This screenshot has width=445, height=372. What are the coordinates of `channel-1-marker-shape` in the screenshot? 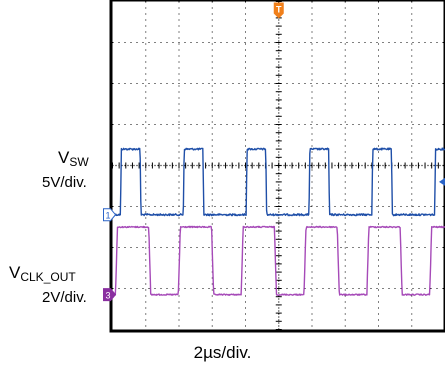 It's located at (110, 215).